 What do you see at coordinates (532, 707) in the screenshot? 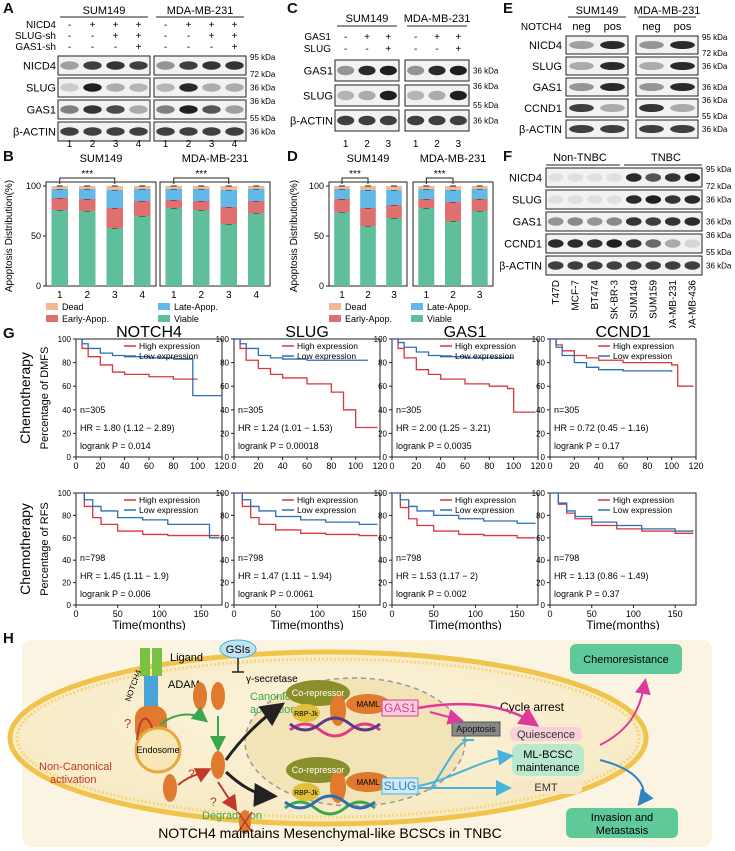
I see `cycle-arrest-label: Cycle arrest` at bounding box center [532, 707].